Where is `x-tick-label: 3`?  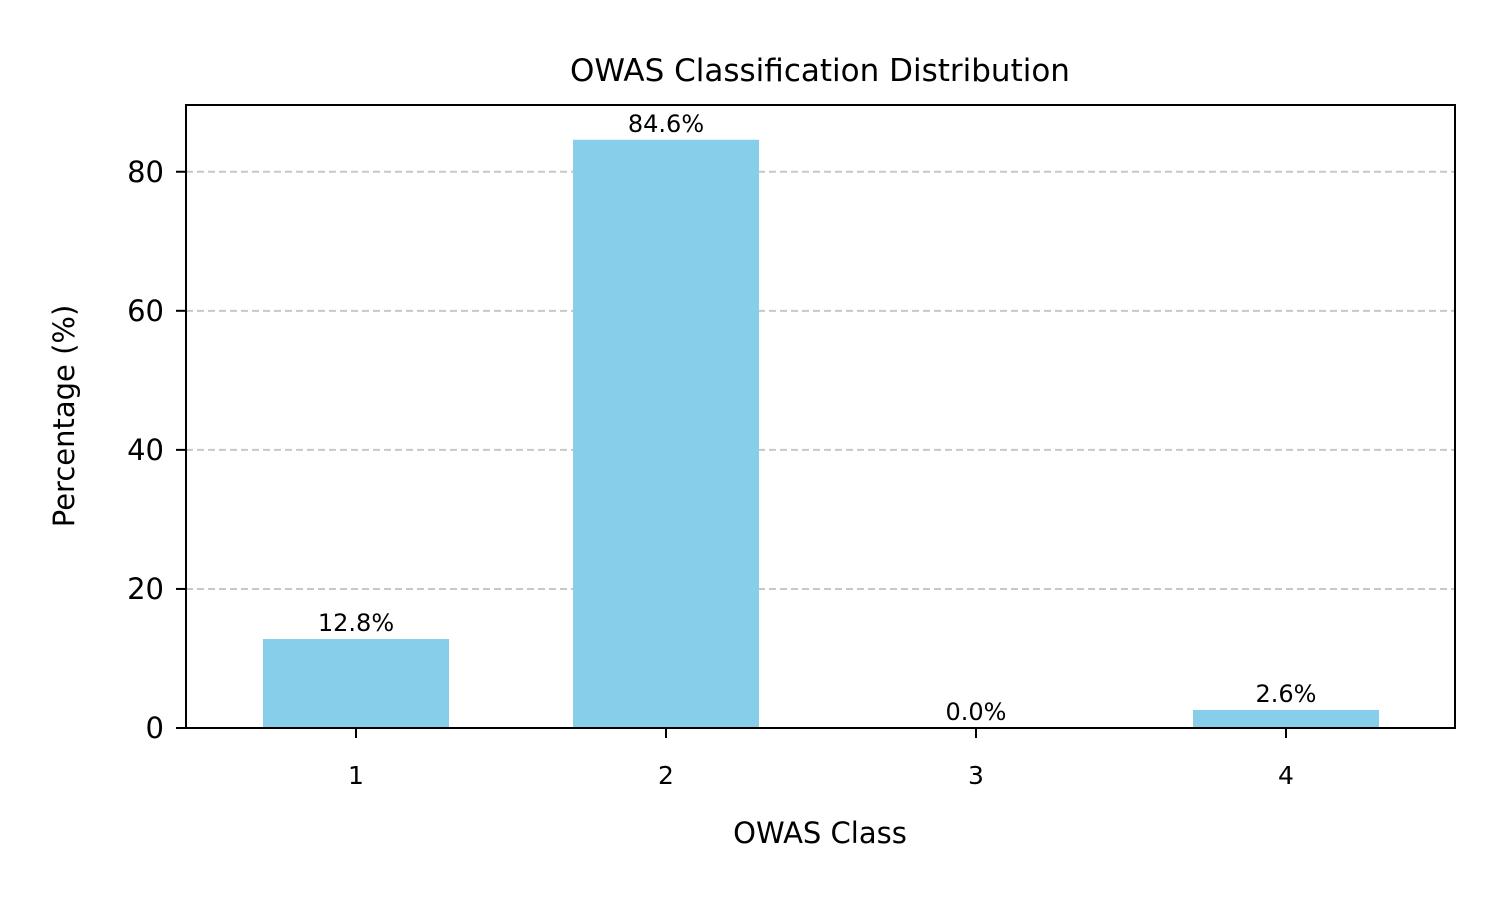
x-tick-label: 3 is located at coordinates (976, 775).